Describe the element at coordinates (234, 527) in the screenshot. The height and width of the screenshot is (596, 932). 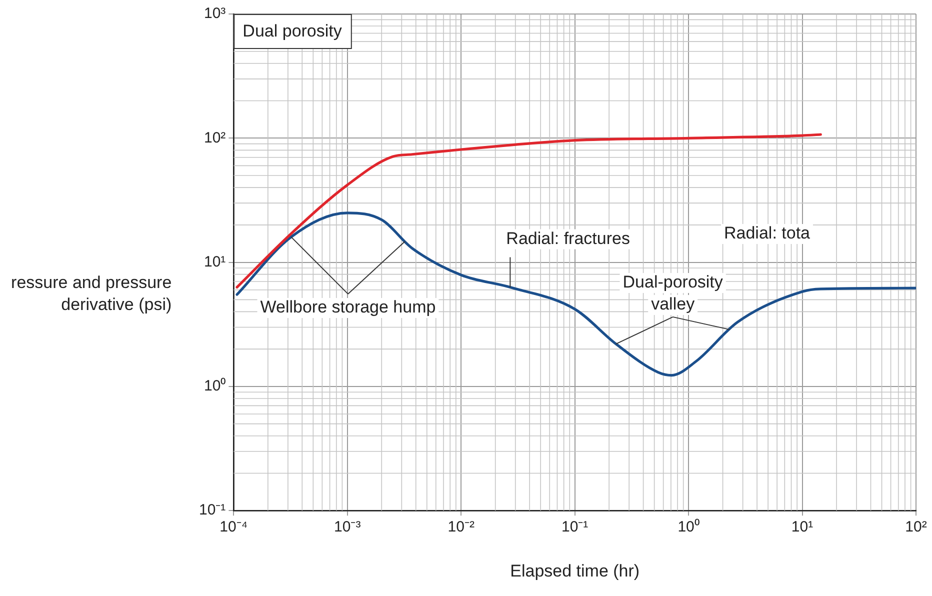
I see `x-tick-label: 10⁻⁴` at that location.